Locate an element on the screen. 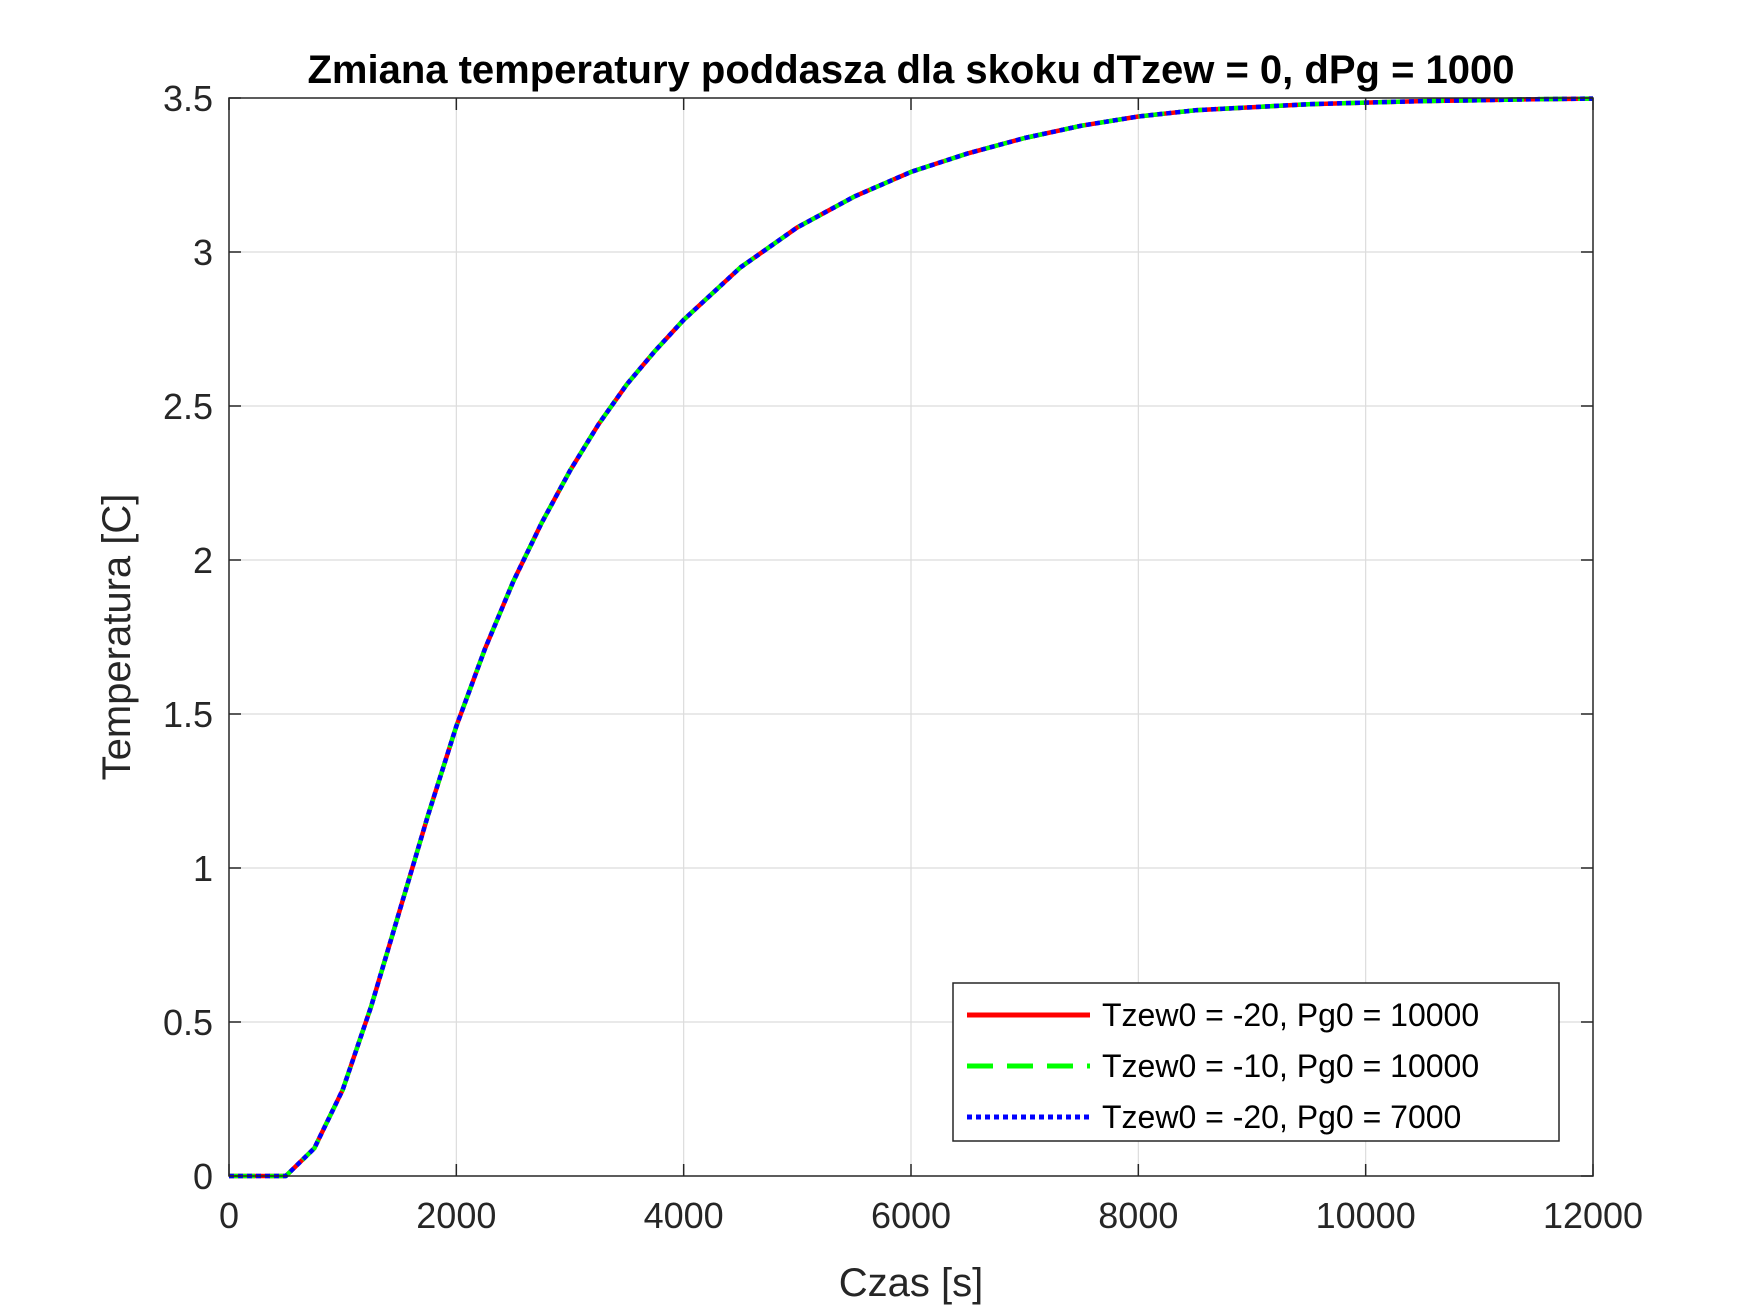  y-tick-label: 3.5 is located at coordinates (188, 98).